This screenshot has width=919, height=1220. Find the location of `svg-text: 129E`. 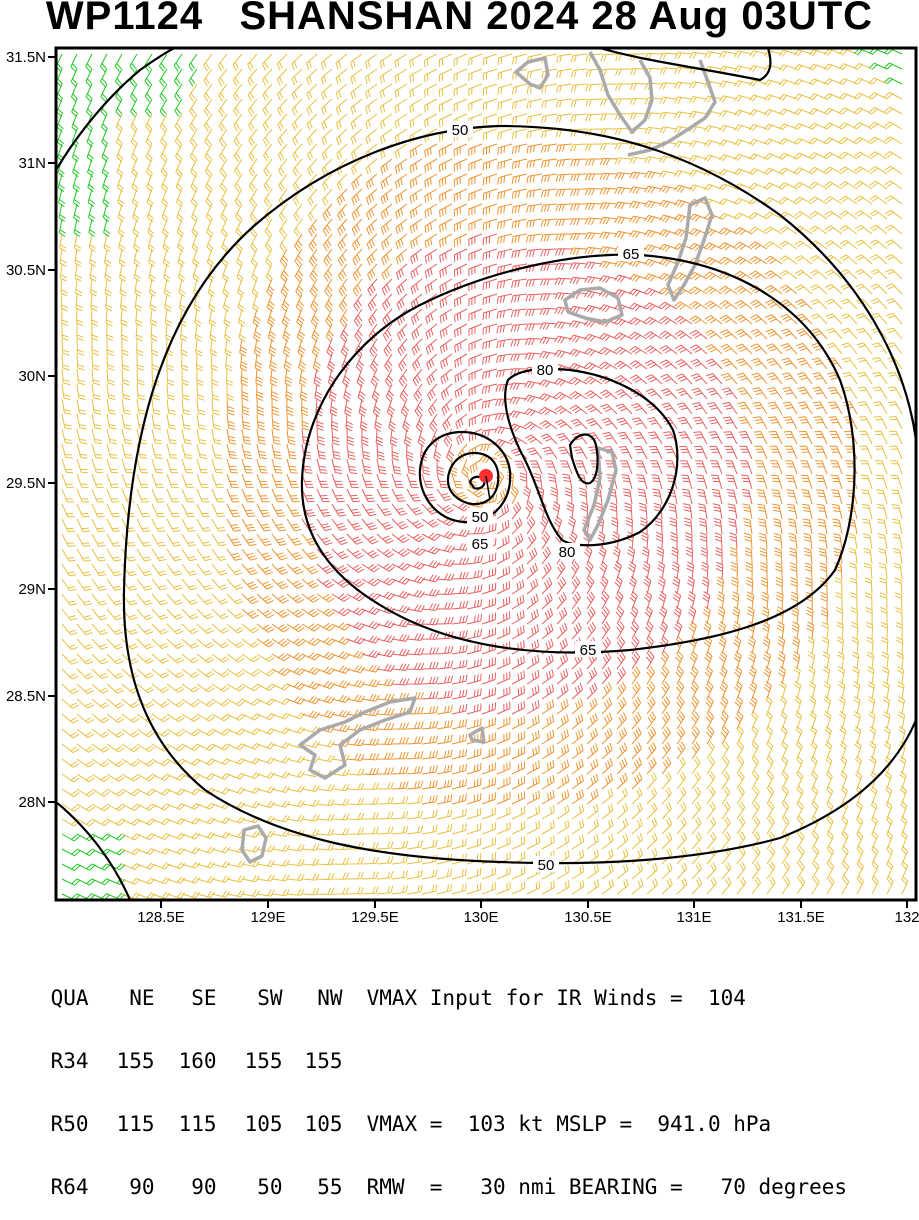

svg-text: 129E is located at coordinates (267, 917).